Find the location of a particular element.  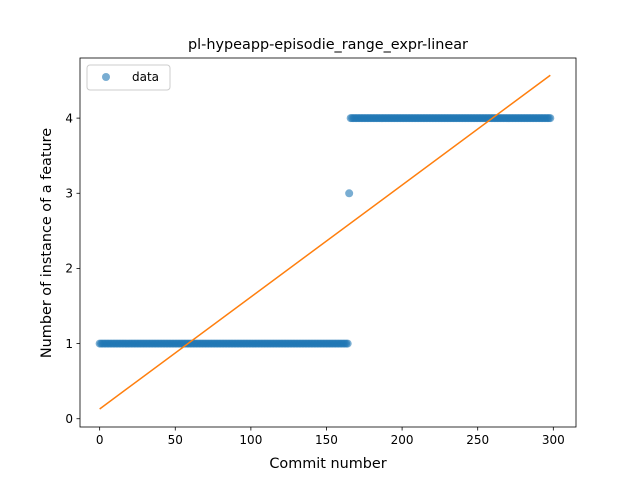

legend: data is located at coordinates (128, 77).